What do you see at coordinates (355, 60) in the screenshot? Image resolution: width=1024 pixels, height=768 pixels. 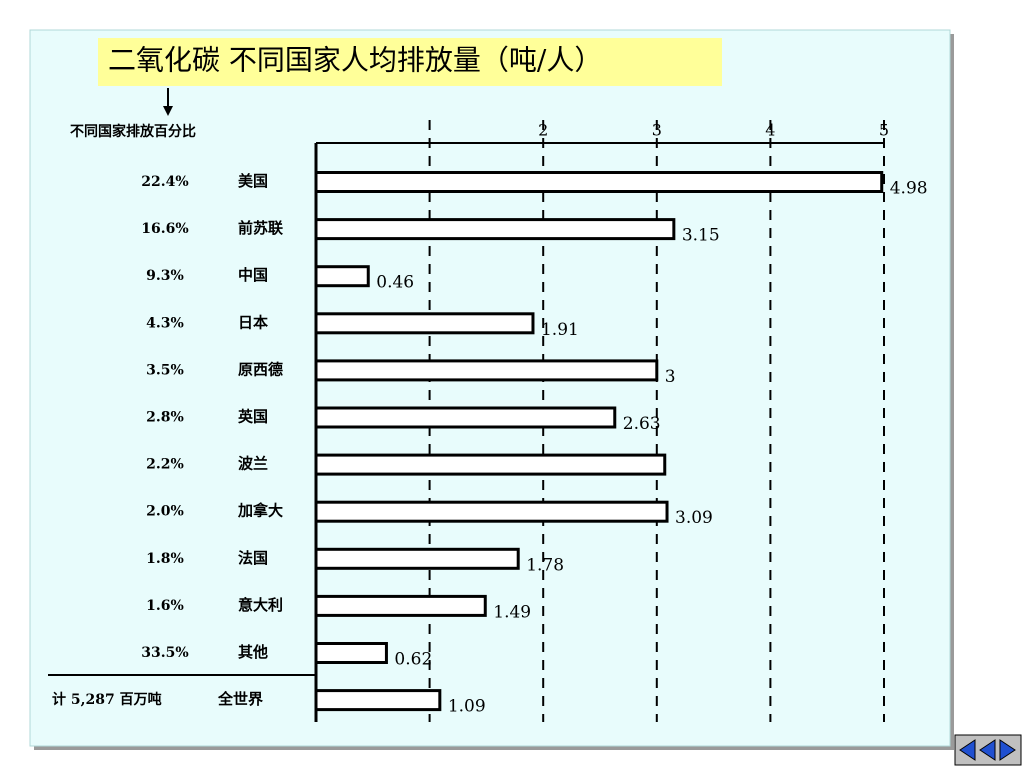 I see `chart-title: 二氧化碳 不同国家人均排放量（吨/人）` at bounding box center [355, 60].